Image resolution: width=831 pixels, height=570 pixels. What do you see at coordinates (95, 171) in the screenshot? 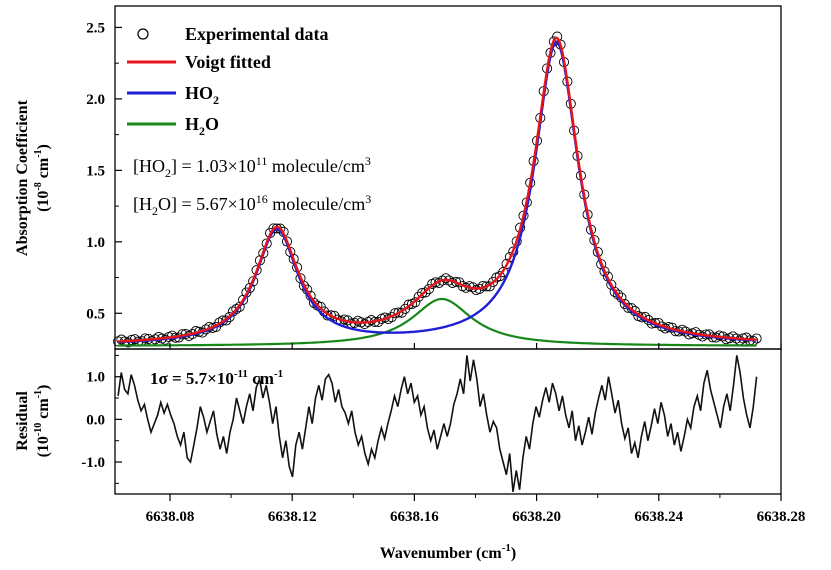
I see `top-ytick-label: 1.5` at bounding box center [95, 171].